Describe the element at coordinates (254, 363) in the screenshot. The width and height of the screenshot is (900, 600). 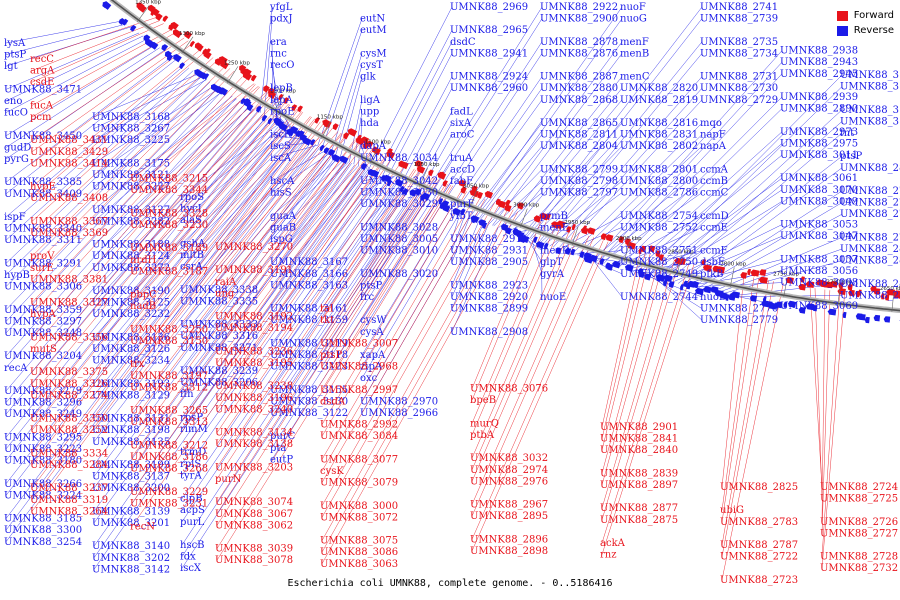
I see `forward-gene-label: UMNK88_3195` at that location.